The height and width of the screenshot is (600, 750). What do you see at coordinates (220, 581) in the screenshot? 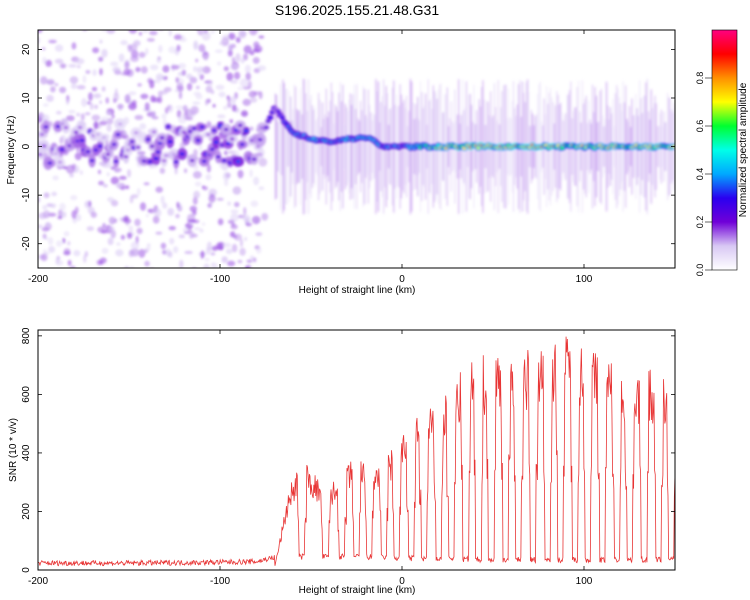
I see `snr-x-tick-label: -100` at bounding box center [220, 581].